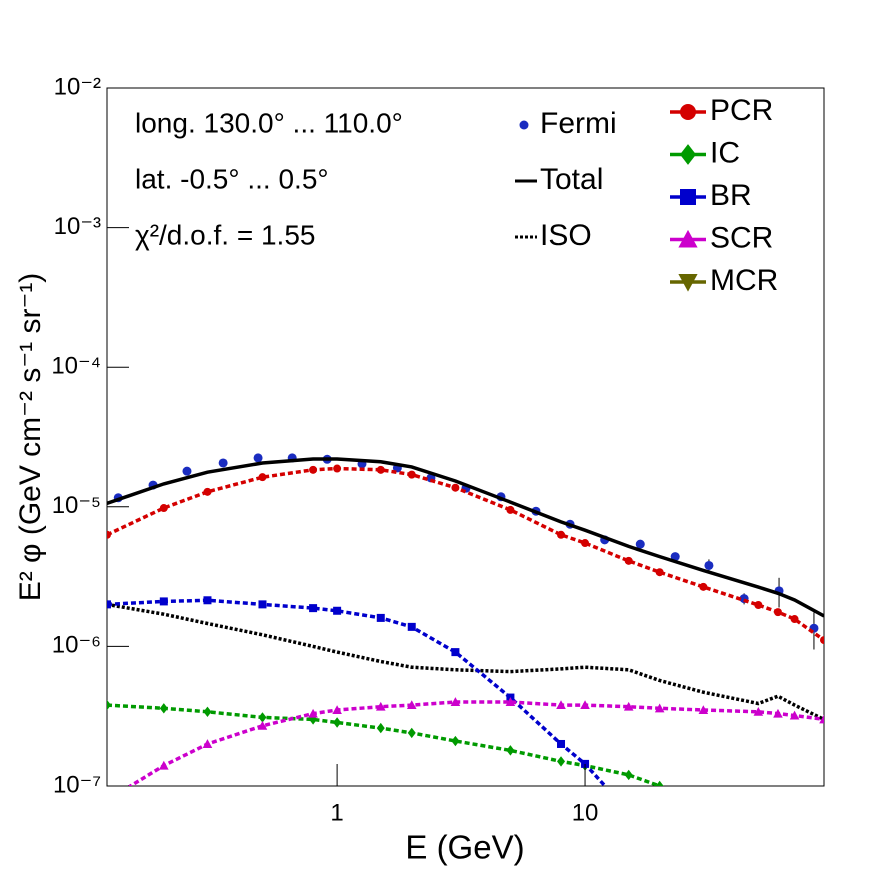 Image resolution: width=896 pixels, height=872 pixels. What do you see at coordinates (30, 437) in the screenshot?
I see `y-axis-label: E² φ (GeV cm⁻² s⁻¹ sr⁻¹)` at bounding box center [30, 437].